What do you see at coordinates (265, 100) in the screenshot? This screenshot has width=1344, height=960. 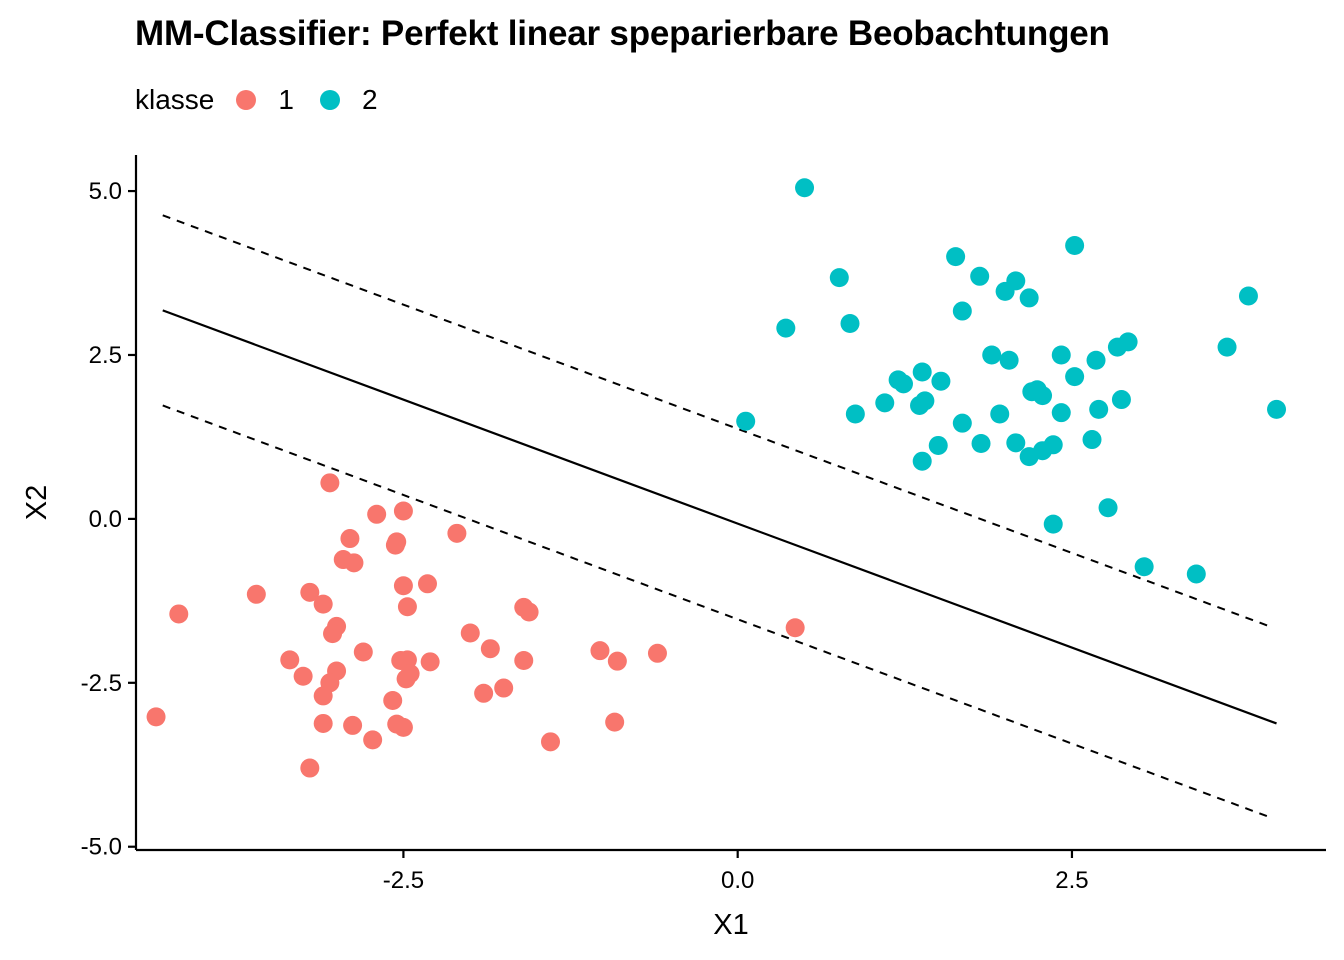 I see `legend-entry-class-1: 1` at bounding box center [265, 100].